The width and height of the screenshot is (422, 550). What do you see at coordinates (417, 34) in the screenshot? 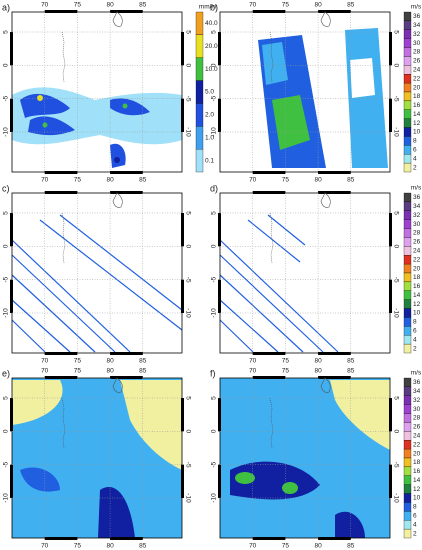
I see `colorbar-tick-label: 32` at bounding box center [417, 34].